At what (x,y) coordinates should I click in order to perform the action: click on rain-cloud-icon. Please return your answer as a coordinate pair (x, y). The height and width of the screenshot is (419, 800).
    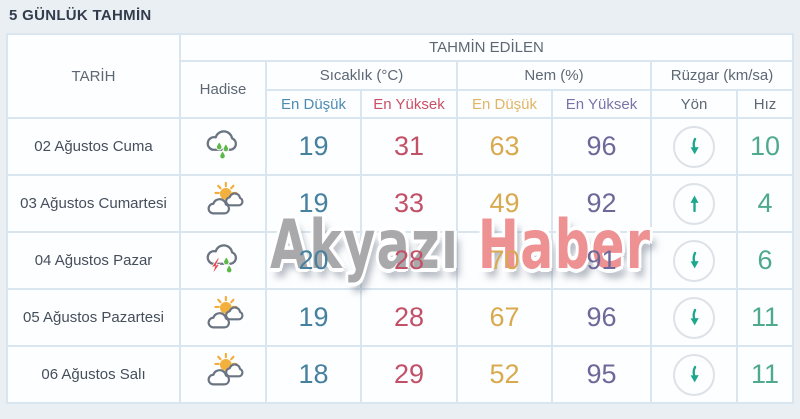
    Looking at the image, I should click on (223, 144).